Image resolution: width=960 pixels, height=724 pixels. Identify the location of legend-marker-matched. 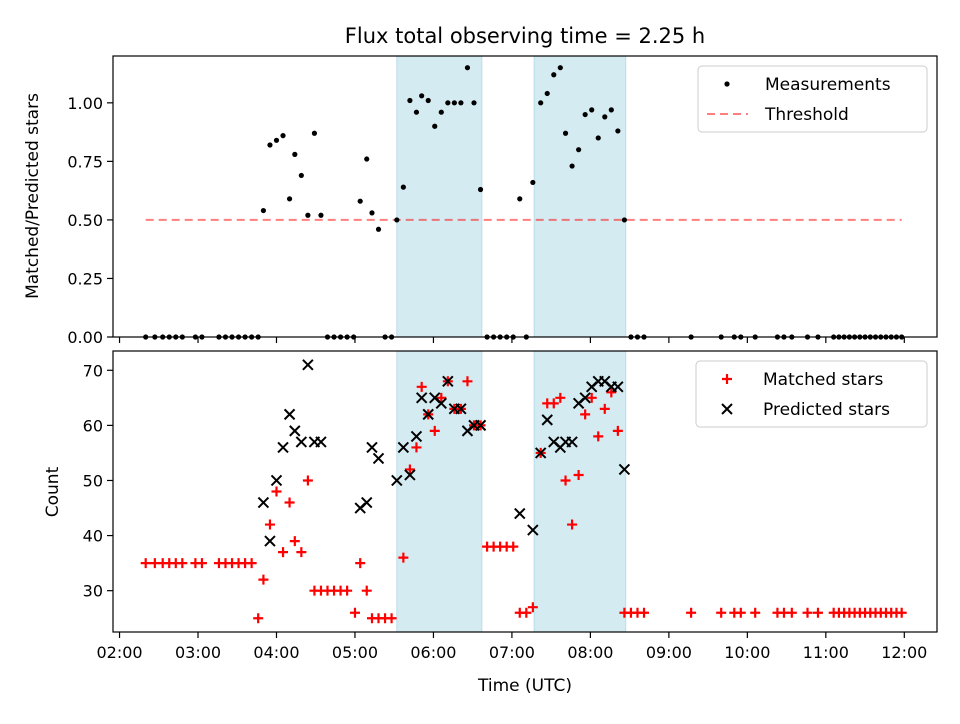
(727, 379).